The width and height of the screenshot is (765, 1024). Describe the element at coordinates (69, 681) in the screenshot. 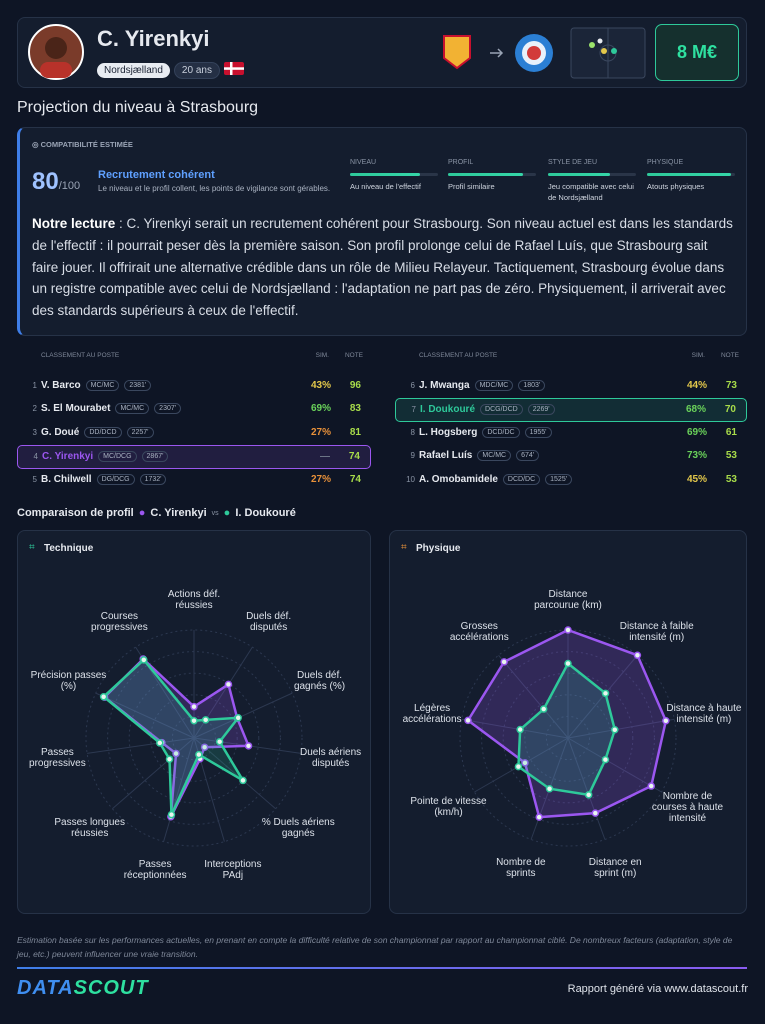

I see `axis-label-box: Précision passes (%)` at that location.